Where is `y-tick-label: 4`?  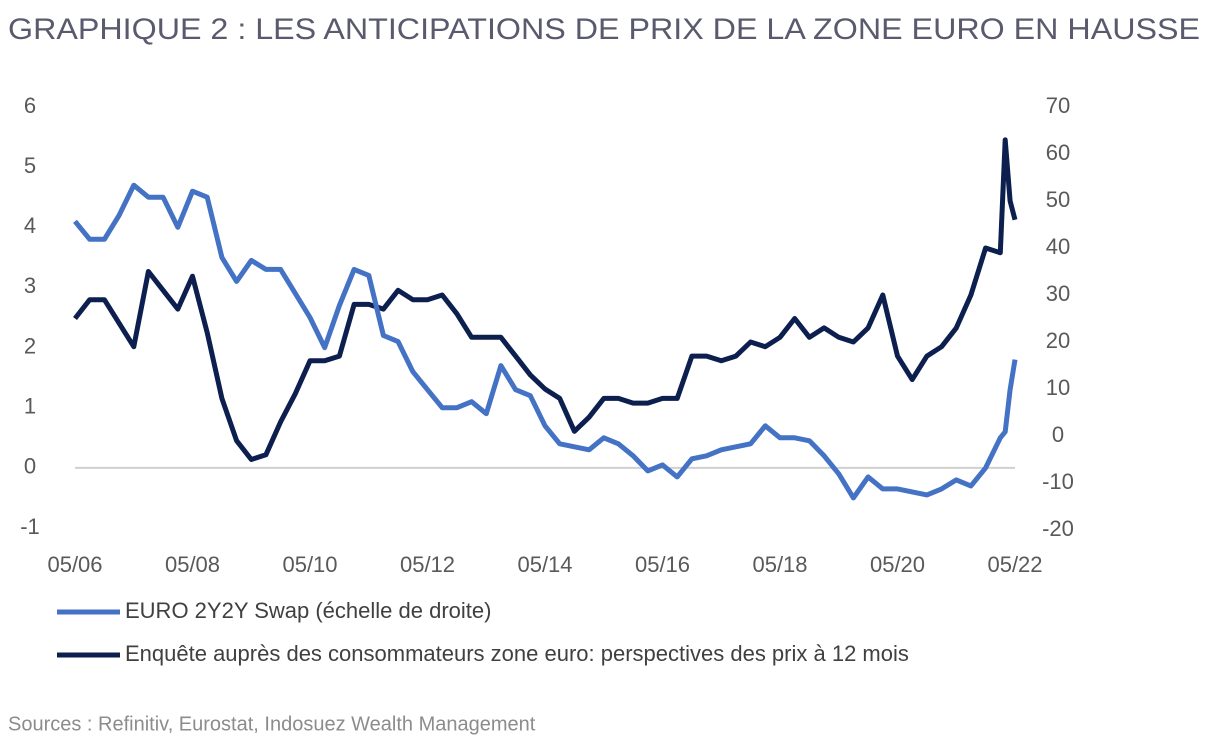 y-tick-label: 4 is located at coordinates (30, 225).